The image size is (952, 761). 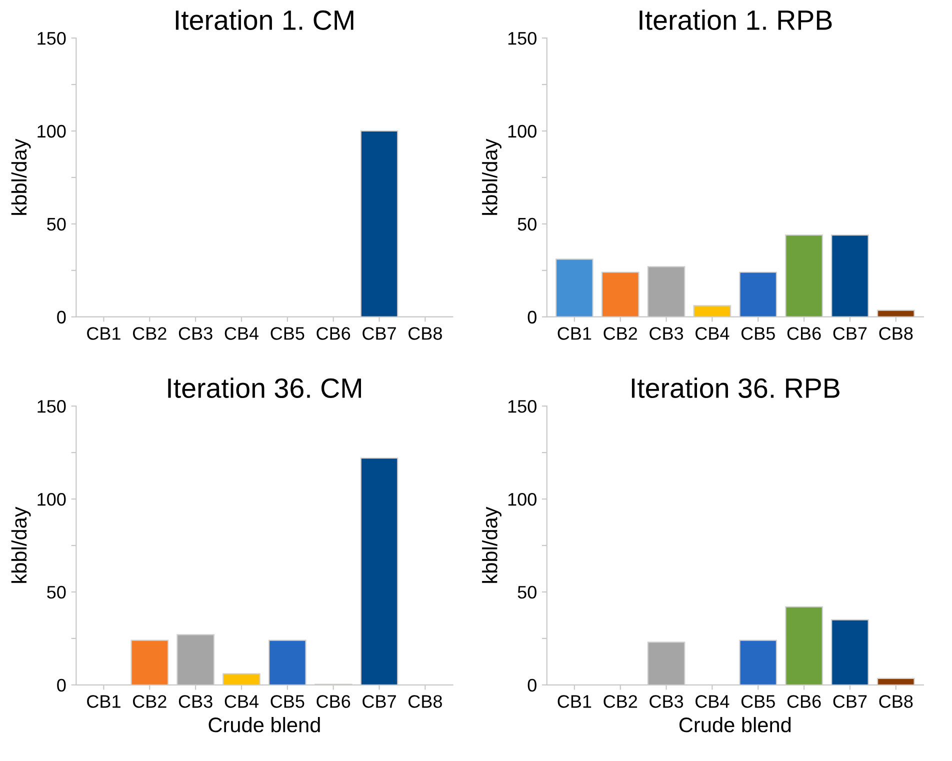 I want to click on chart-title: Iteration 1. RPB, so click(x=736, y=20).